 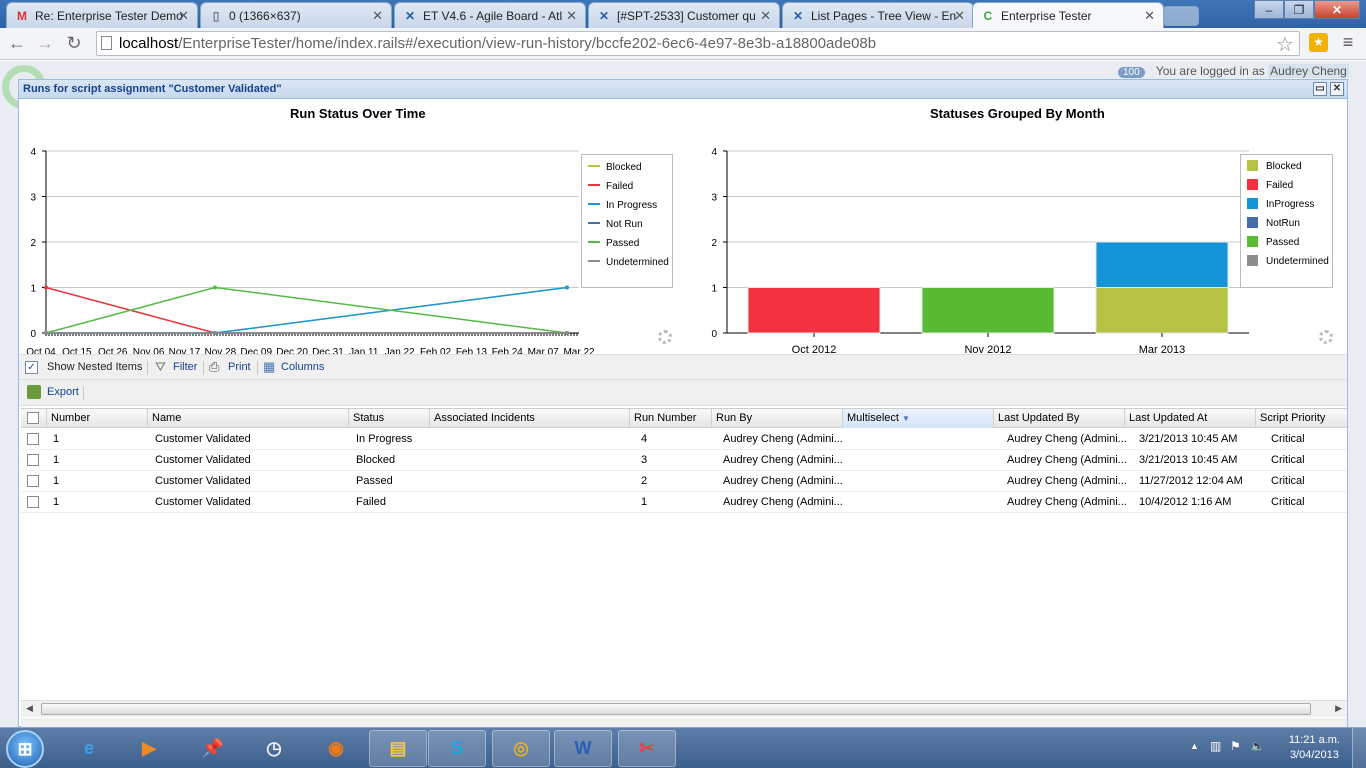 I want to click on scroll-right-icon: ▶, so click(x=1338, y=708).